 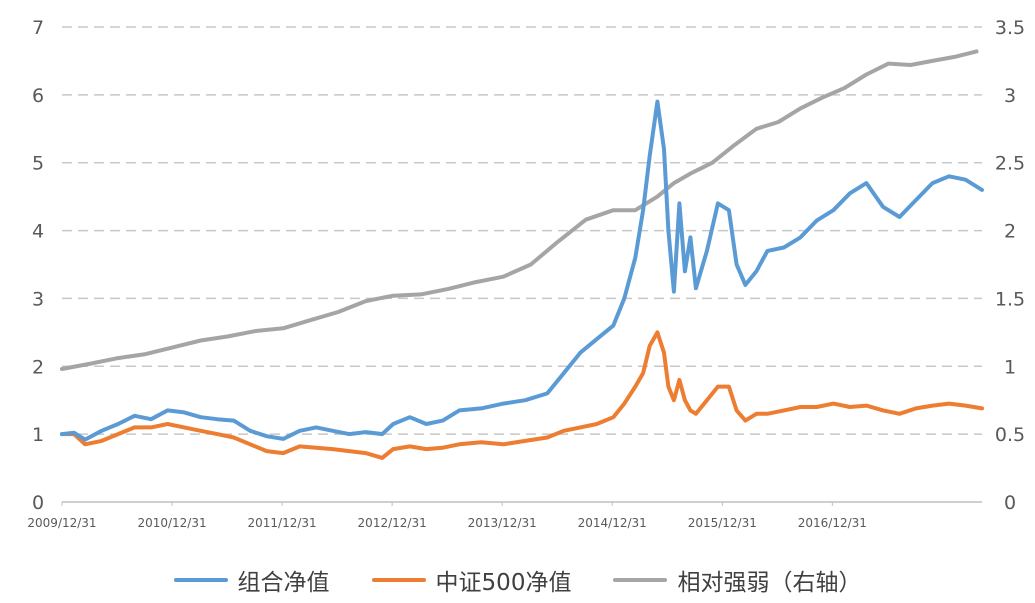 What do you see at coordinates (38, 232) in the screenshot?
I see `y-left-tick-label: 4` at bounding box center [38, 232].